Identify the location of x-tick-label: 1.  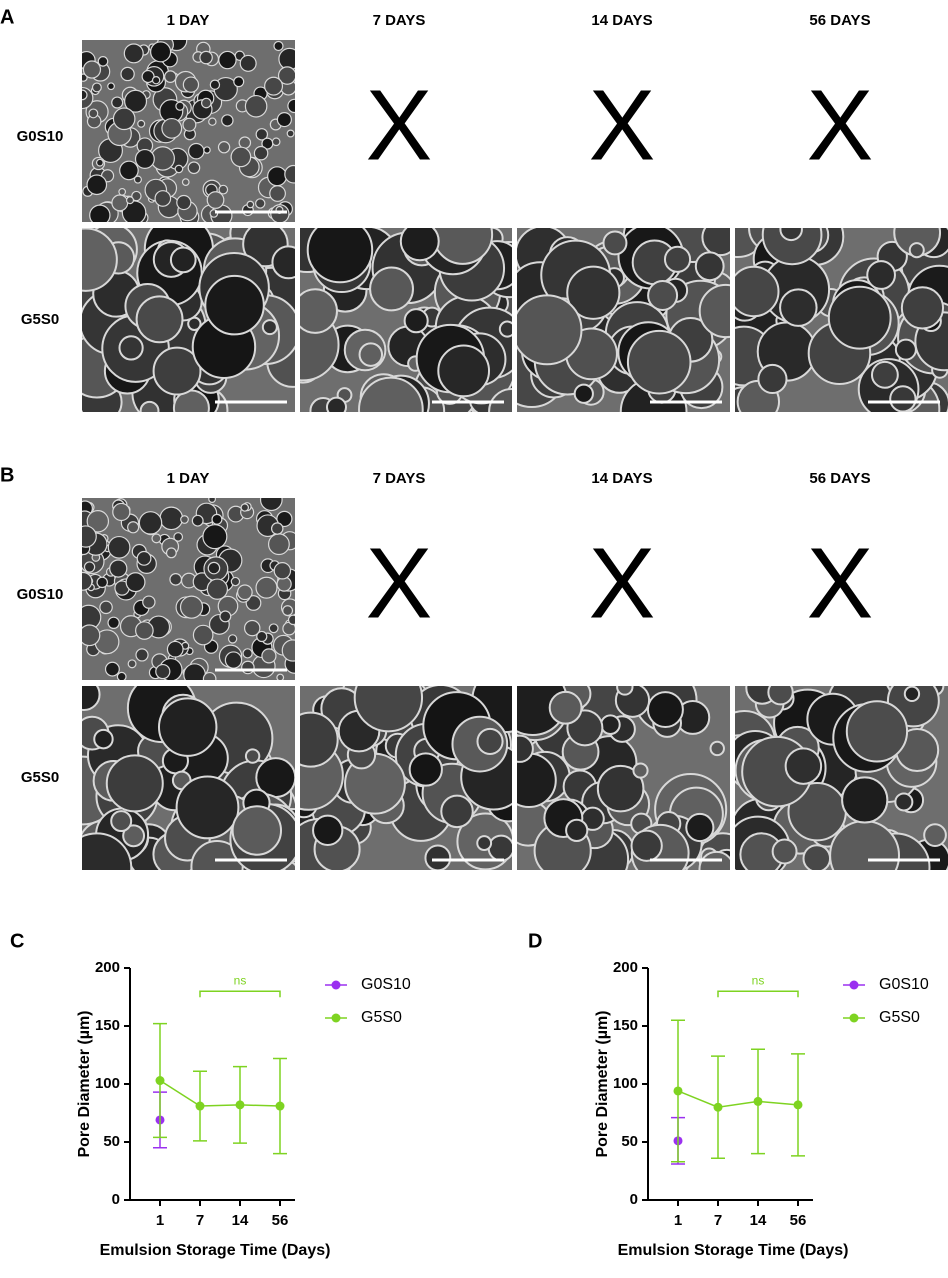
(160, 1220).